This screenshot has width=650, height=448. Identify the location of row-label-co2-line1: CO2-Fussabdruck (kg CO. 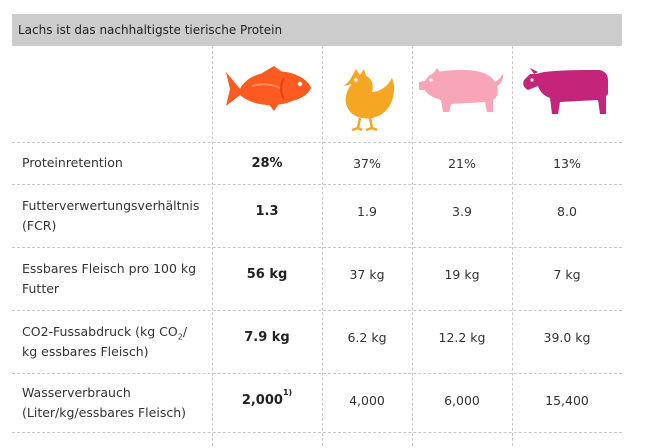
(100, 331).